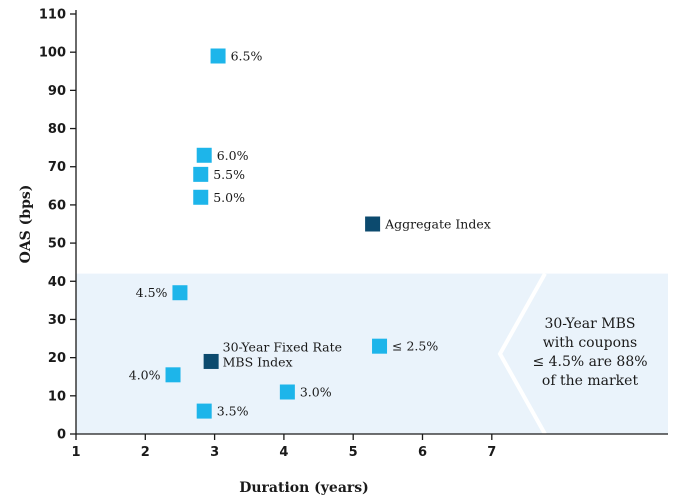  I want to click on x-tick-label: 5, so click(353, 452).